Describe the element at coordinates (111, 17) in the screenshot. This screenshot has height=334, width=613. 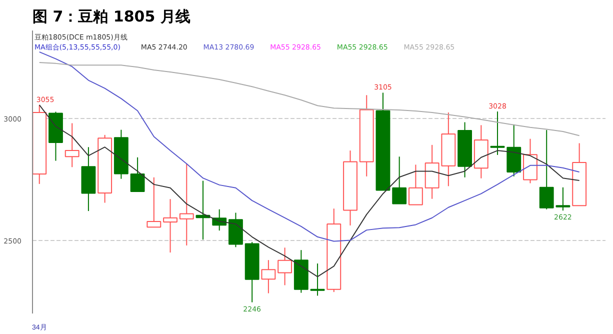
I see `chart-title: 图 7：豆粕 1805 月线` at that location.